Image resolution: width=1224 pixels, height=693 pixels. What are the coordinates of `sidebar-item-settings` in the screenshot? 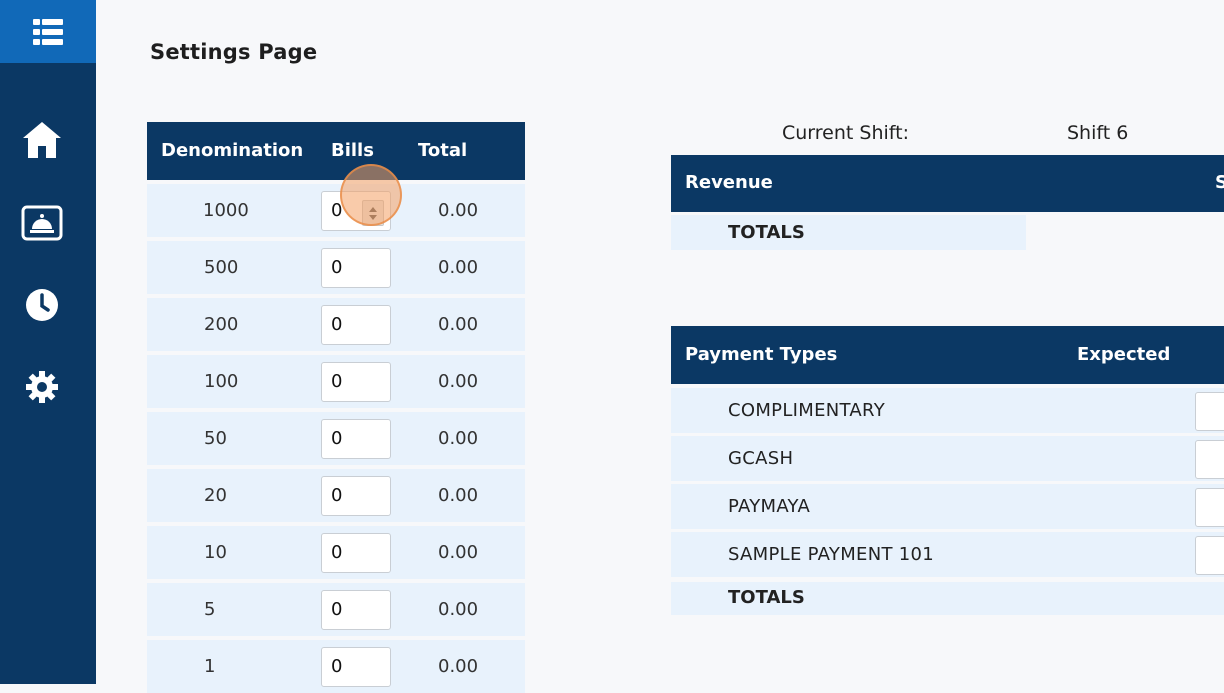 It's located at (42, 387).